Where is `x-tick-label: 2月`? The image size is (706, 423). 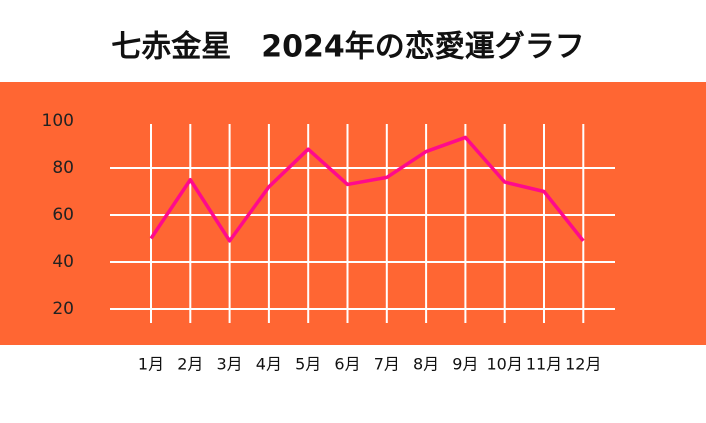
x-tick-label: 2月 is located at coordinates (190, 364).